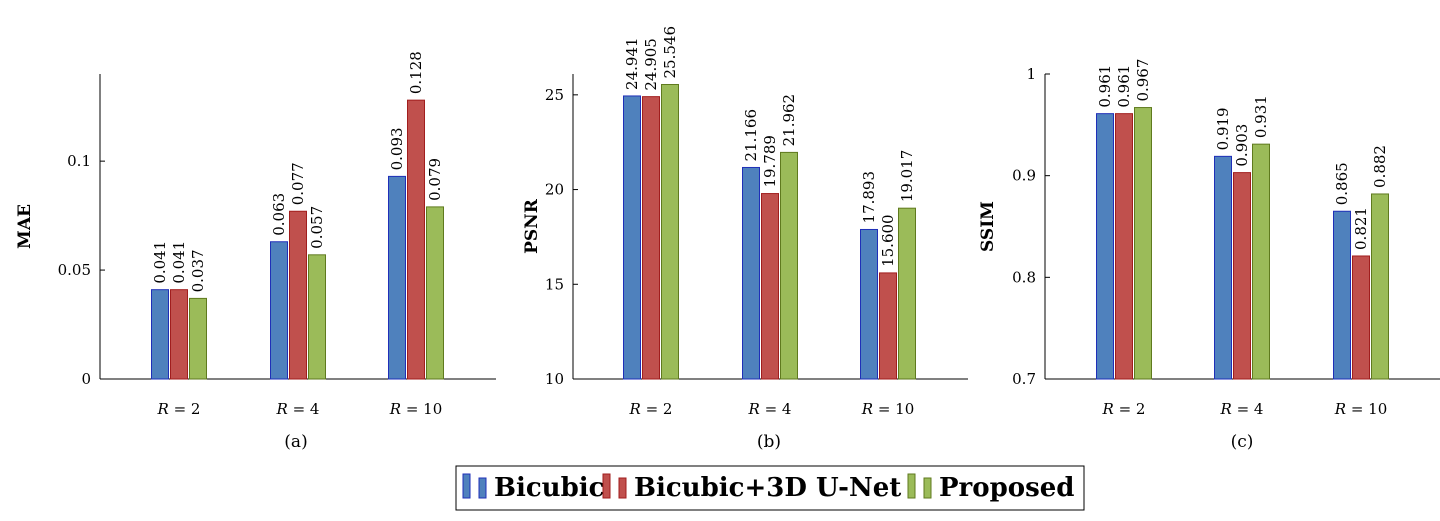  What do you see at coordinates (79, 161) in the screenshot?
I see `y-tick-label: 0.1` at bounding box center [79, 161].